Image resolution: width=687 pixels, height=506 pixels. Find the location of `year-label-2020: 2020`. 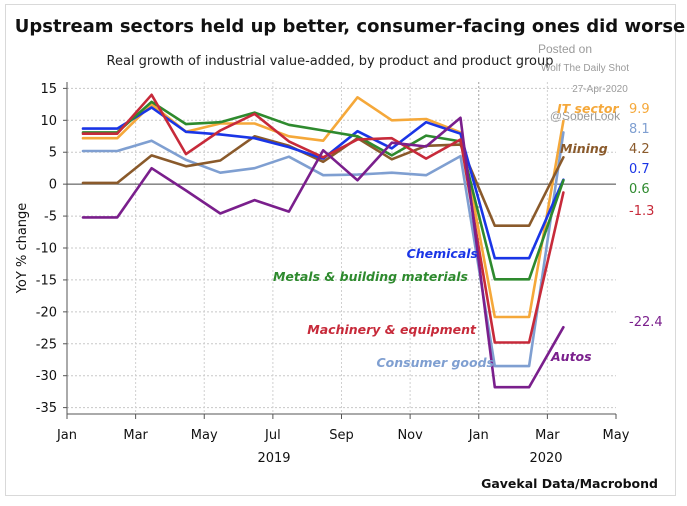

year-label-2020: 2020 is located at coordinates (545, 458).